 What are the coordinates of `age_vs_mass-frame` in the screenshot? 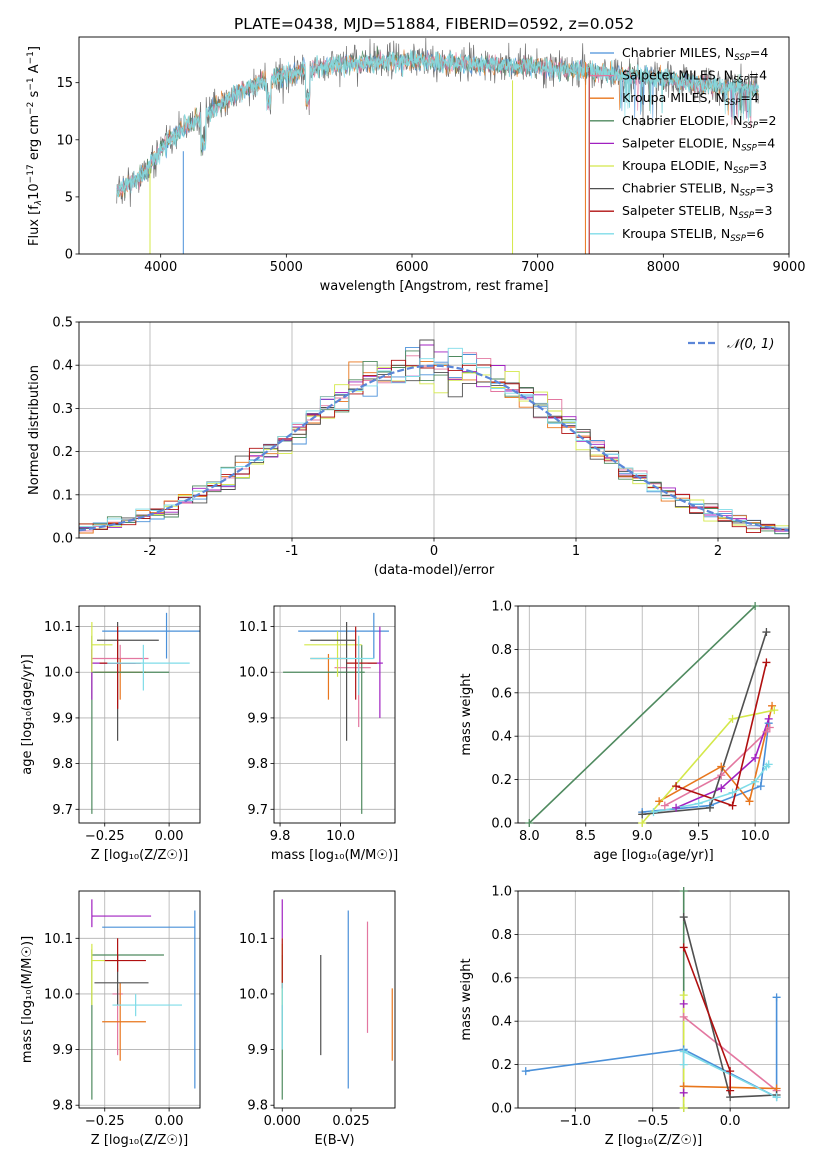 It's located at (334, 714).